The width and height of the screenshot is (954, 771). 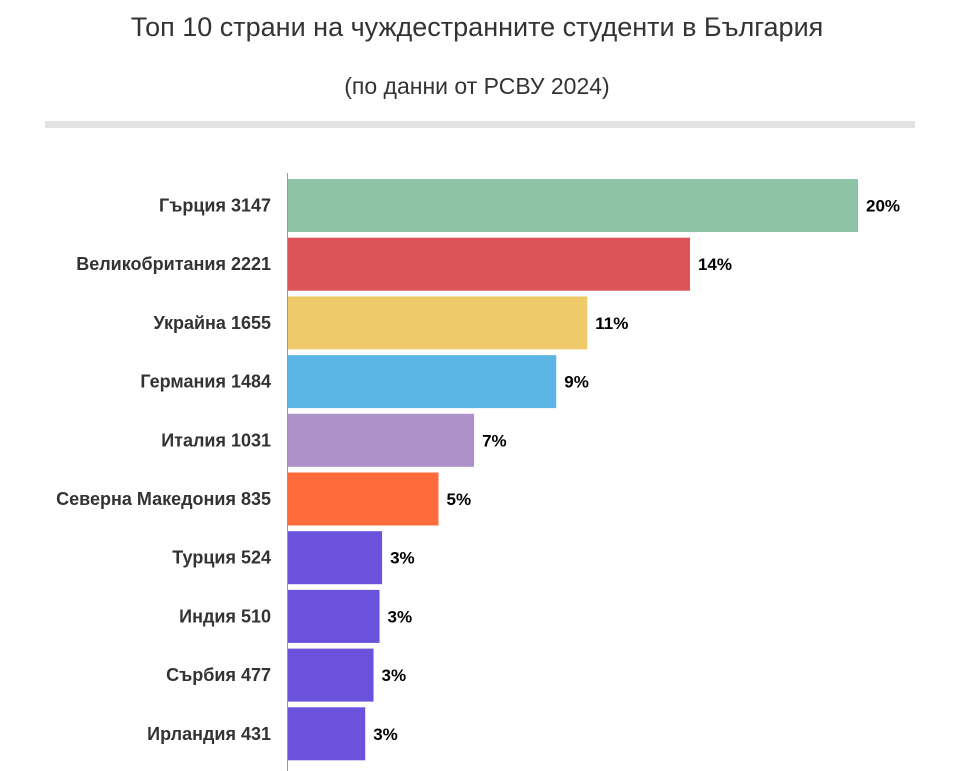 What do you see at coordinates (459, 499) in the screenshot?
I see `data-label-6: 5%` at bounding box center [459, 499].